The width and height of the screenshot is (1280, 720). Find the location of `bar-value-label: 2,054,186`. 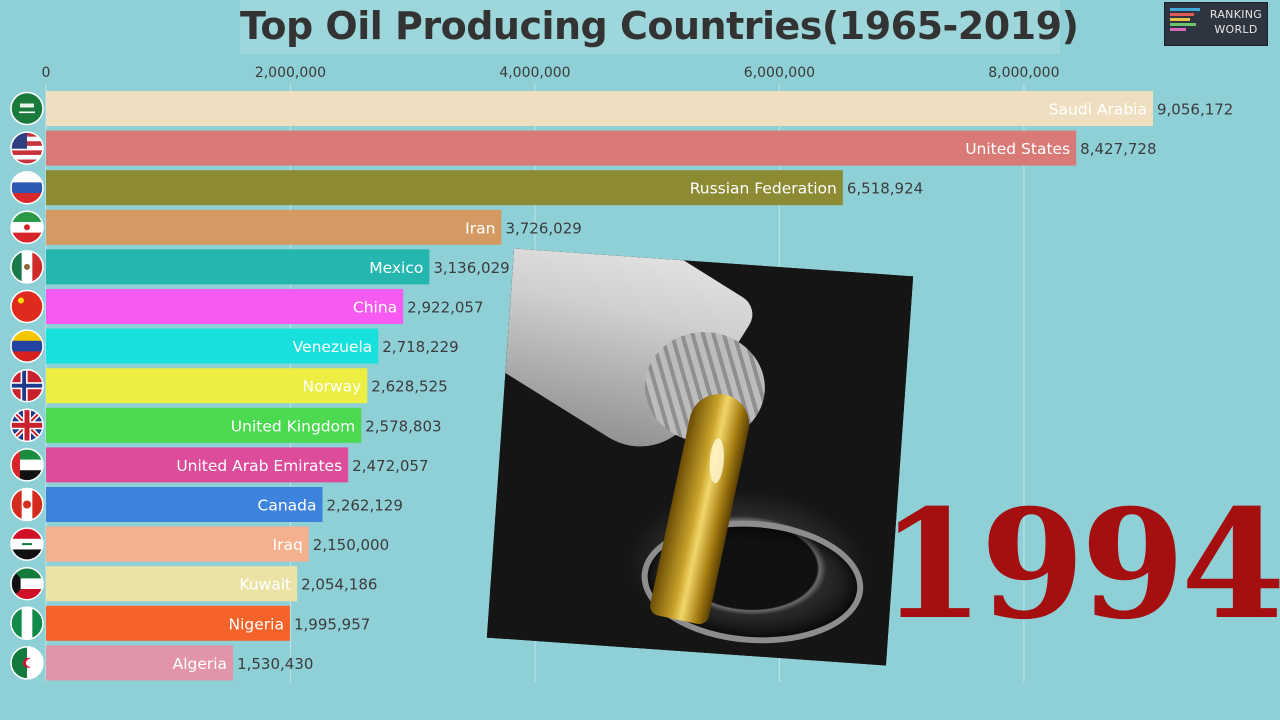

bar-value-label: 2,054,186 is located at coordinates (339, 585).